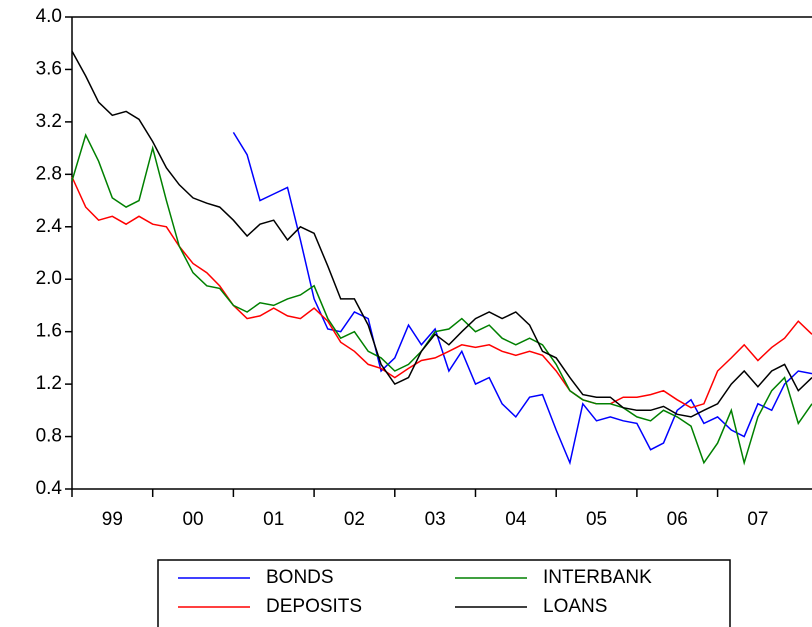 The height and width of the screenshot is (627, 812). I want to click on x-tick-label: 07, so click(757, 519).